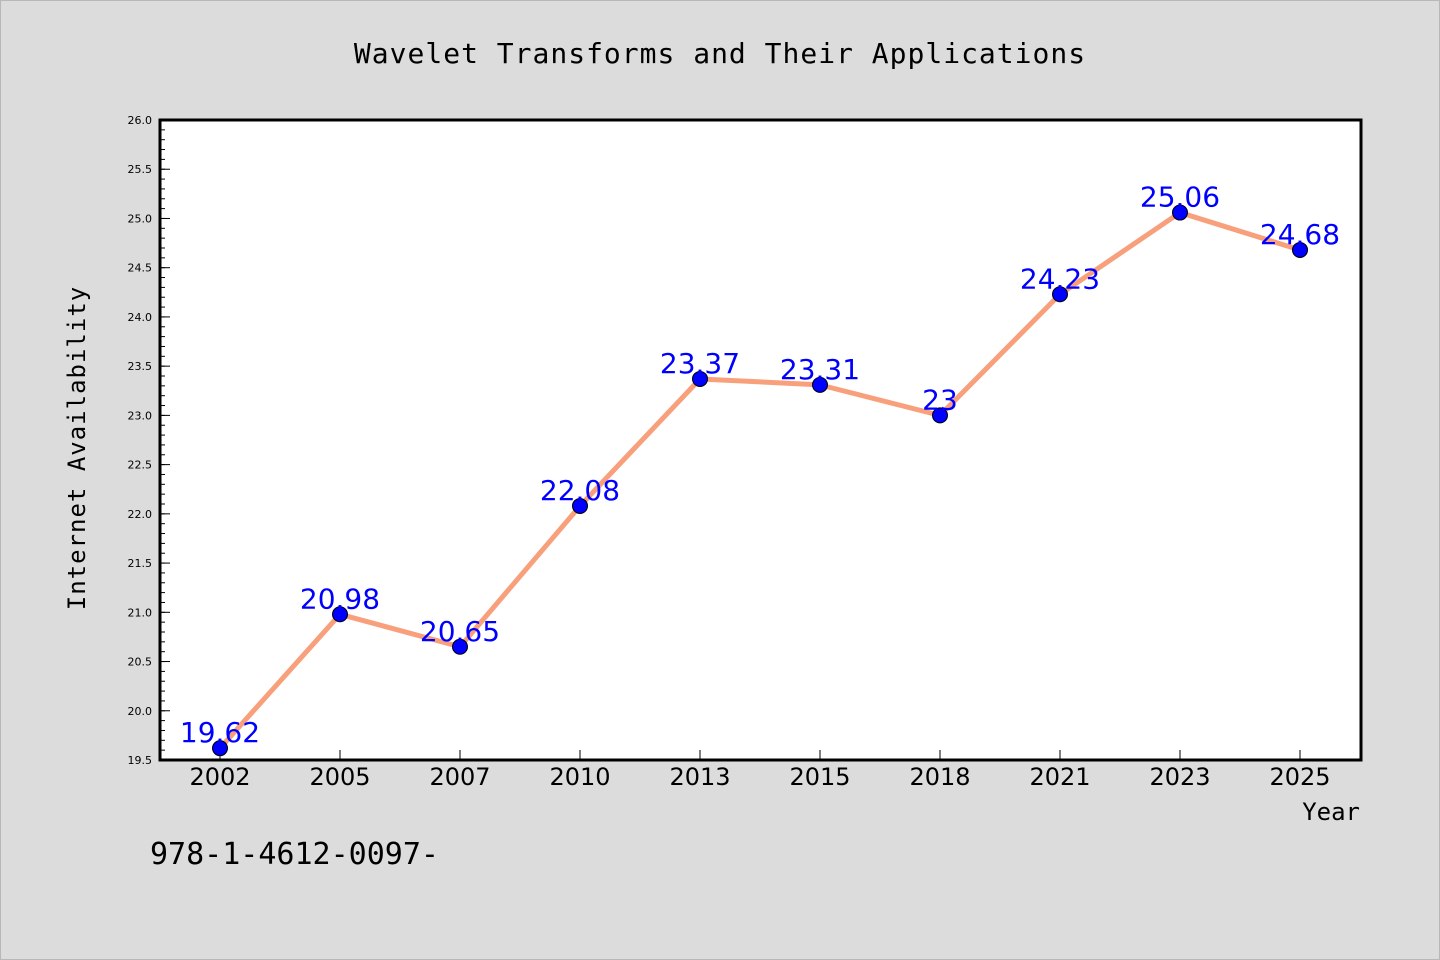 The height and width of the screenshot is (960, 1440). What do you see at coordinates (1060, 278) in the screenshot?
I see `data-label: 24.23` at bounding box center [1060, 278].